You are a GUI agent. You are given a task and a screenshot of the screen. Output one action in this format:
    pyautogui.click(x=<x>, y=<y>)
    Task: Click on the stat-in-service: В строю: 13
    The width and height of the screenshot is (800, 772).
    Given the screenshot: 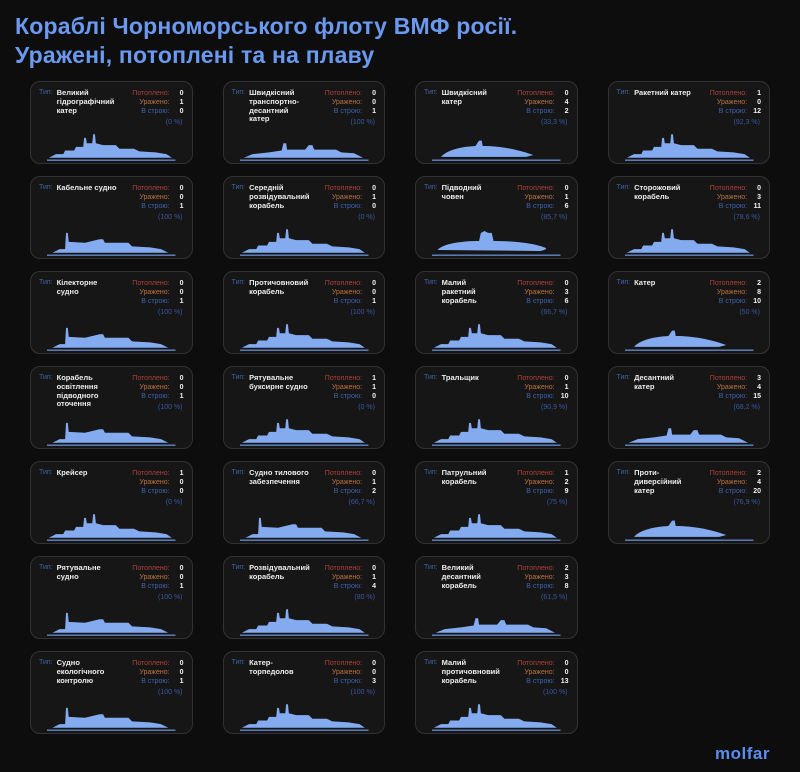 What is the action you would take?
    pyautogui.click(x=542, y=681)
    